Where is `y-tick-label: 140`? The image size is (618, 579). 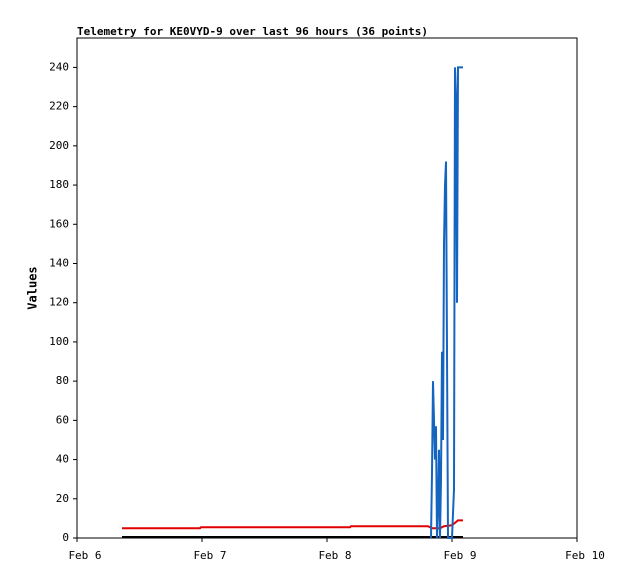 y-tick-label: 140 is located at coordinates (59, 262).